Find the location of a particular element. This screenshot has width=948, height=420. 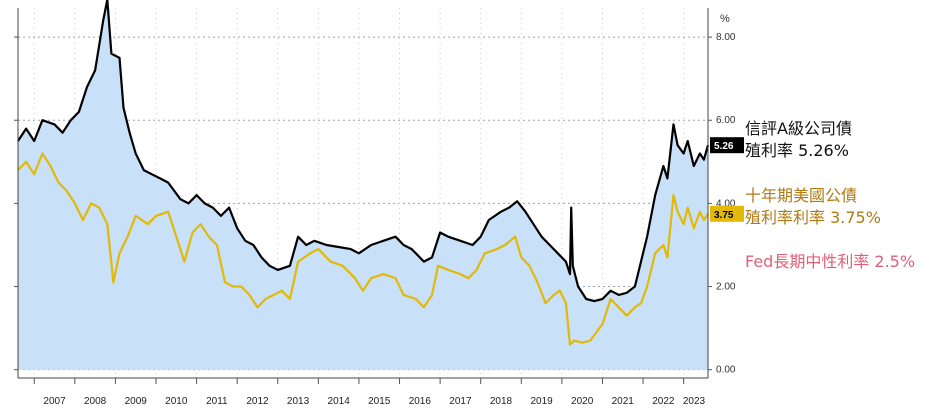

y-axis-unit: % is located at coordinates (725, 19).